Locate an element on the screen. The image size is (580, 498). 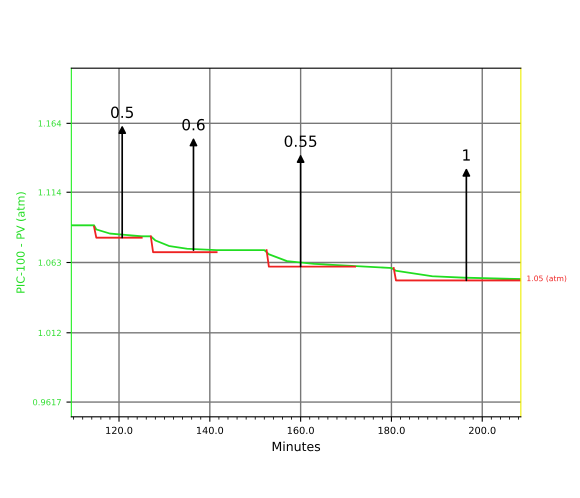
y-tick-label: 1.164 is located at coordinates (50, 123).